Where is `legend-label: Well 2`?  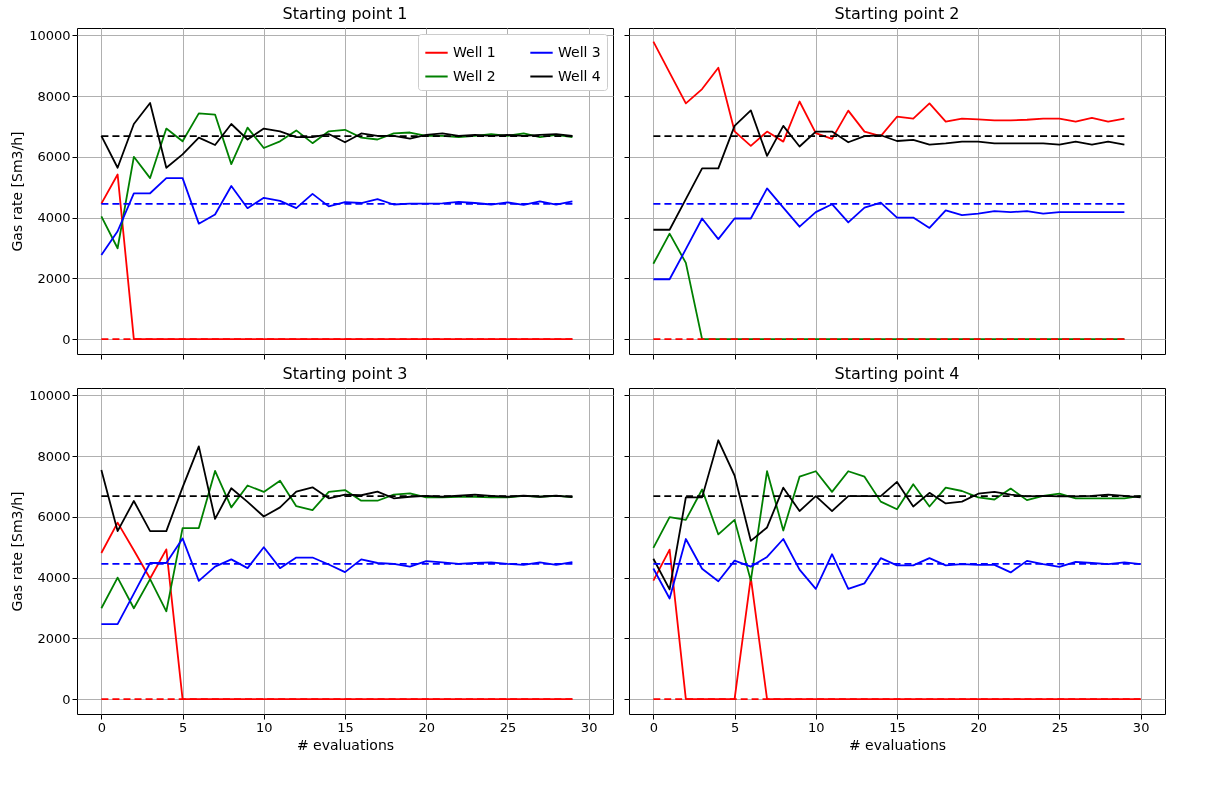
legend-label: Well 2 is located at coordinates (474, 75).